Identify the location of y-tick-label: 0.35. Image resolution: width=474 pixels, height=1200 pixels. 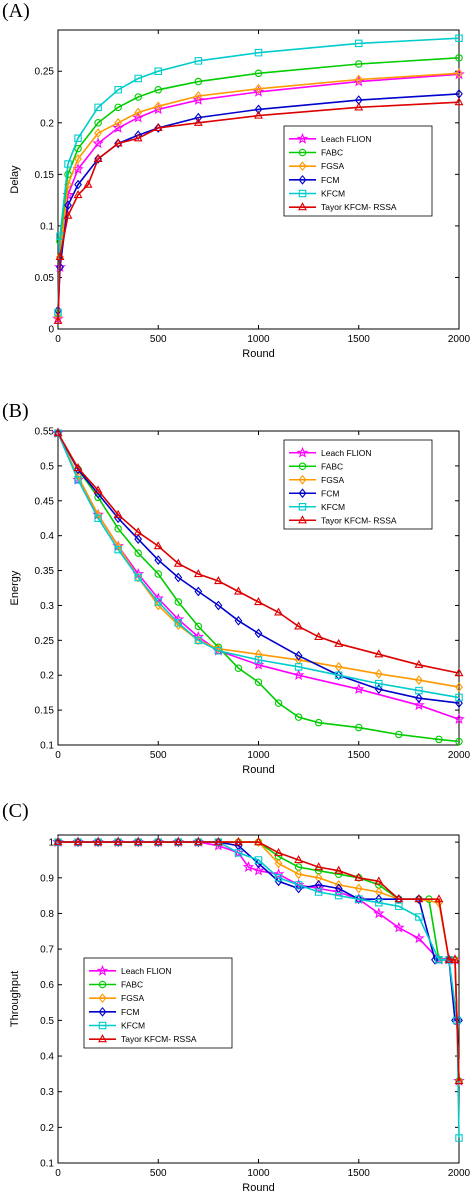
(45, 571).